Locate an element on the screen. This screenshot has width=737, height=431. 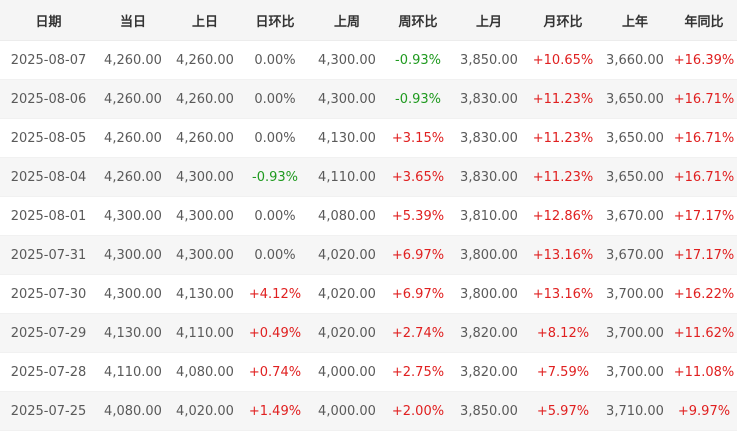
date-cell: 2025-07-29 is located at coordinates (48, 333).